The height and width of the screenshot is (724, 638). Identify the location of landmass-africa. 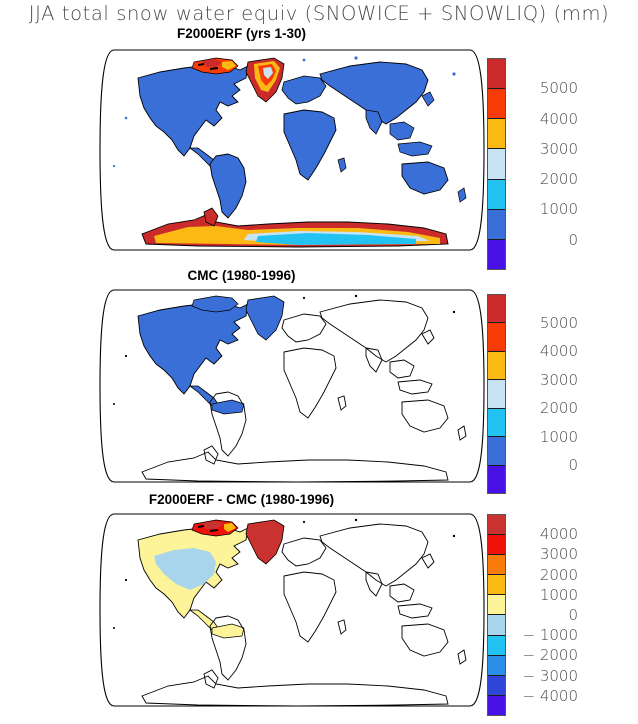
(310, 145).